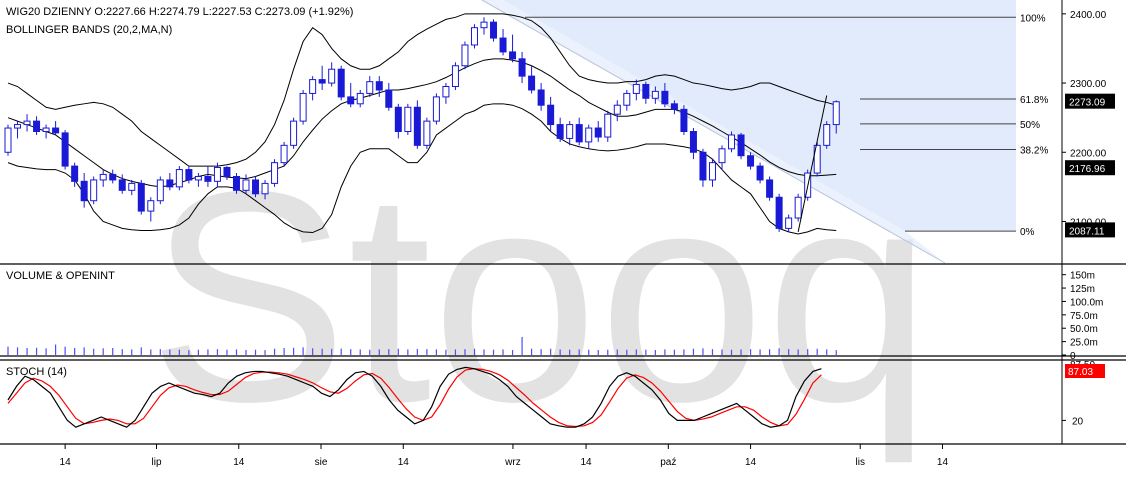 The image size is (1126, 479). What do you see at coordinates (668, 462) in the screenshot?
I see `x-tick-label: paź` at bounding box center [668, 462].